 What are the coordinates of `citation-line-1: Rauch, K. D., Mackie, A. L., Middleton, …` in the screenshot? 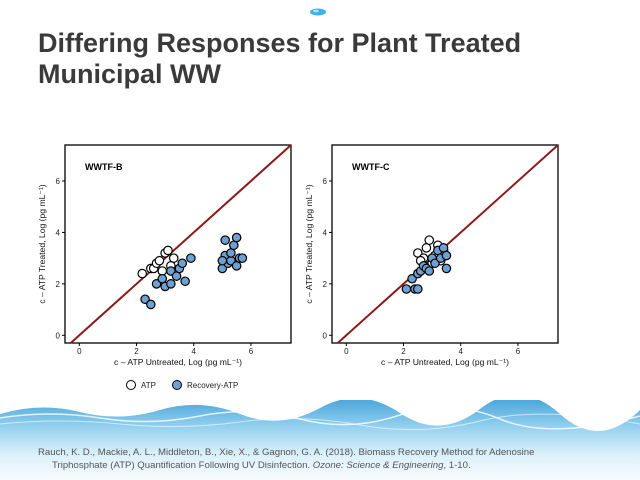 It's located at (286, 452).